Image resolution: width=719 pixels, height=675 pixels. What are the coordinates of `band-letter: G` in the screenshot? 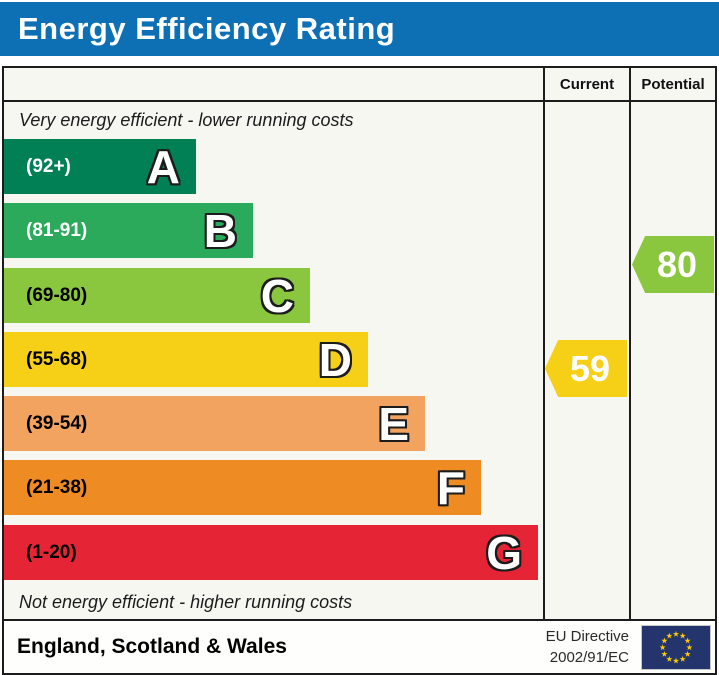 It's located at (504, 552).